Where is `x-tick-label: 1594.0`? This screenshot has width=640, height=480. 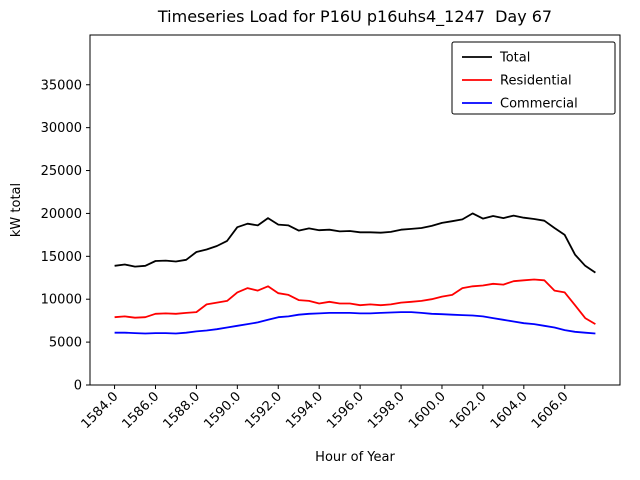 x-tick-label: 1594.0 is located at coordinates (304, 410).